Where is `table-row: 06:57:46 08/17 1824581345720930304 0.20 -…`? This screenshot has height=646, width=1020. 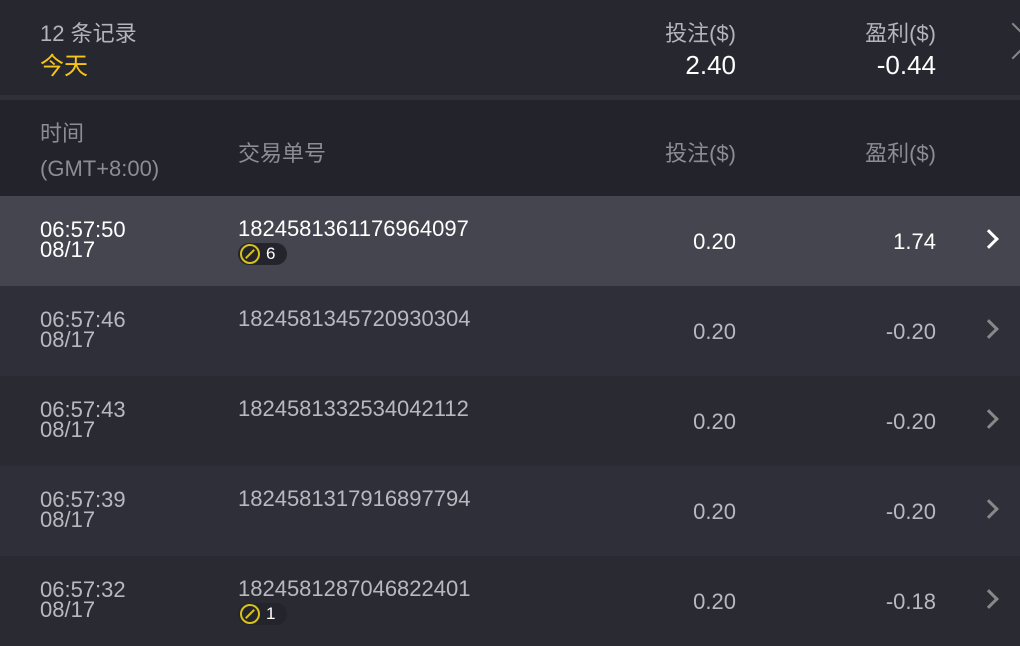 table-row: 06:57:46 08/17 1824581345720930304 0.20 -… is located at coordinates (510, 331).